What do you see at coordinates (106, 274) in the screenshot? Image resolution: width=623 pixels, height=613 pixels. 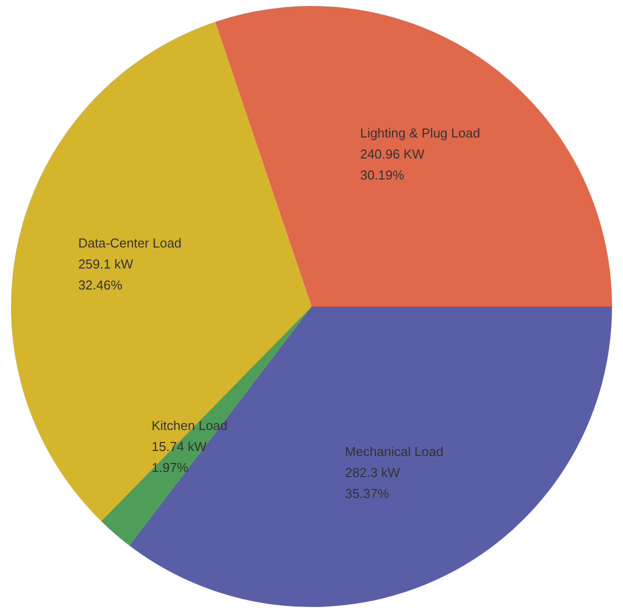 I see `data-label: 259.1 kW 32.46%` at bounding box center [106, 274].